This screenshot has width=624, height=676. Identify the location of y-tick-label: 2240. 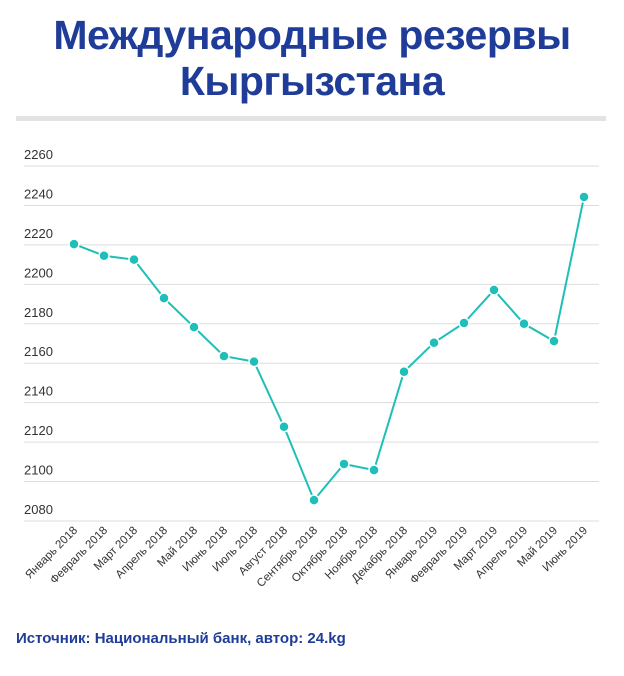
(38, 193).